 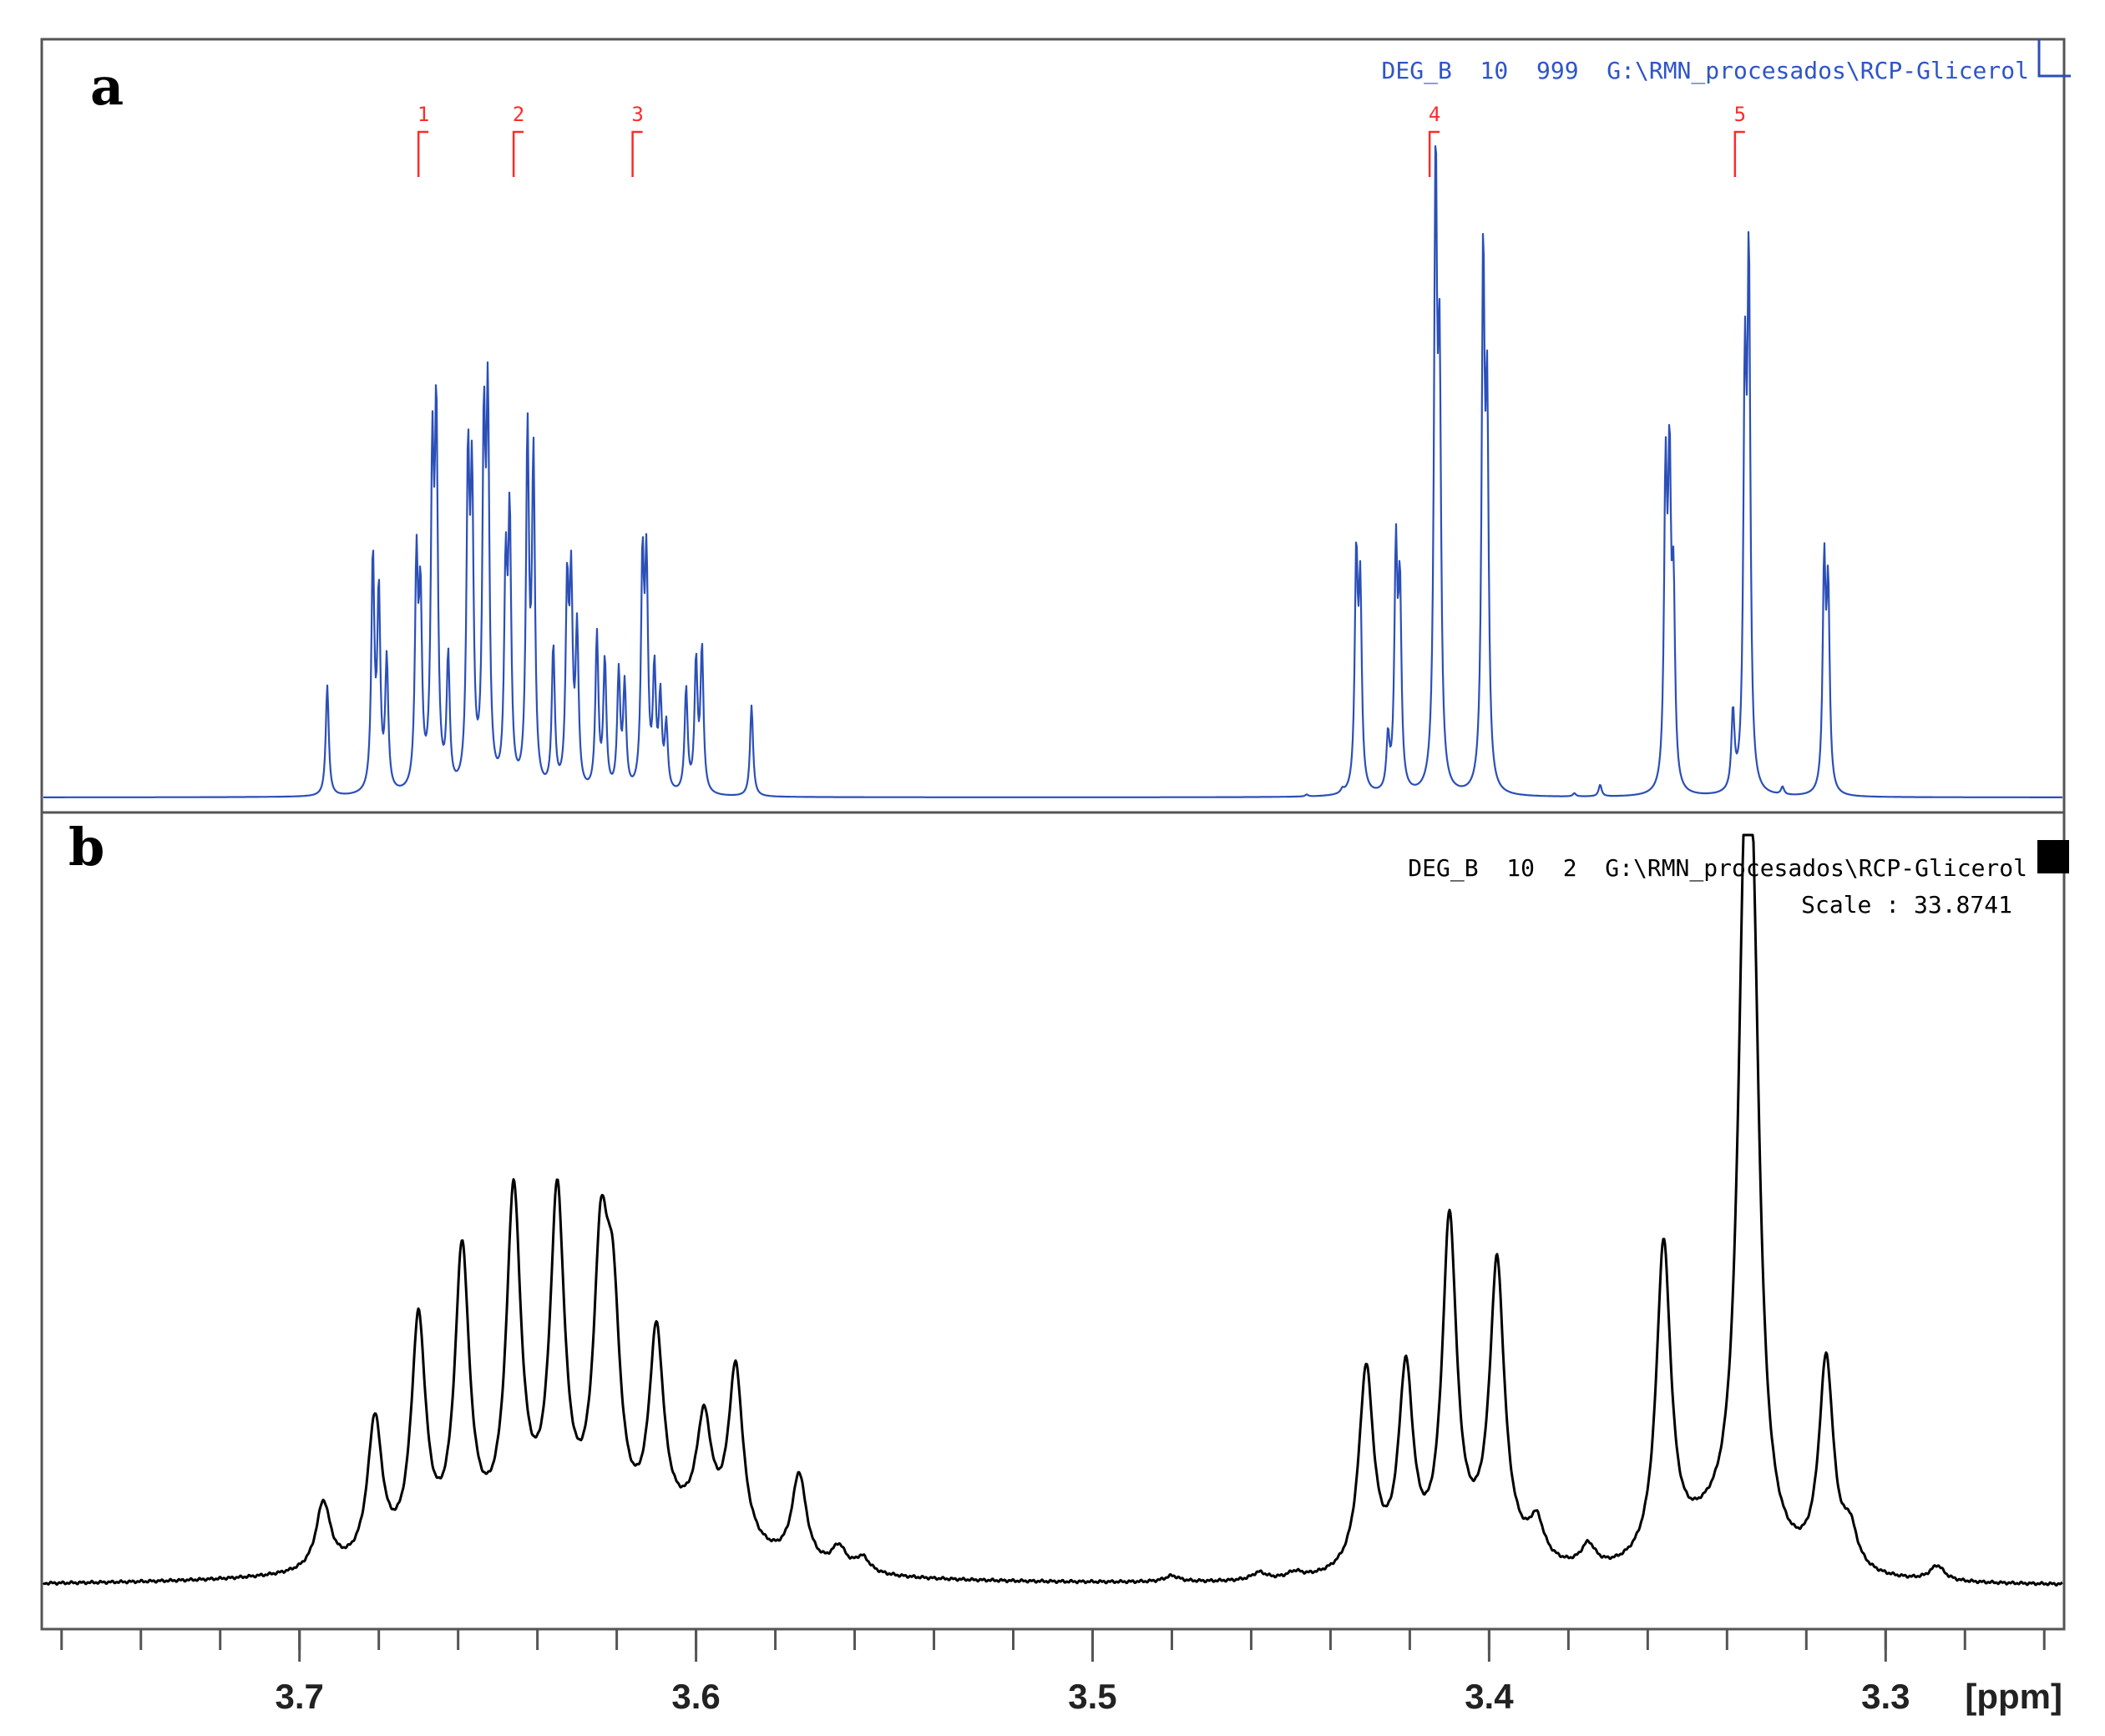 What do you see at coordinates (1489, 1696) in the screenshot?
I see `x-tick-label: 3.4` at bounding box center [1489, 1696].